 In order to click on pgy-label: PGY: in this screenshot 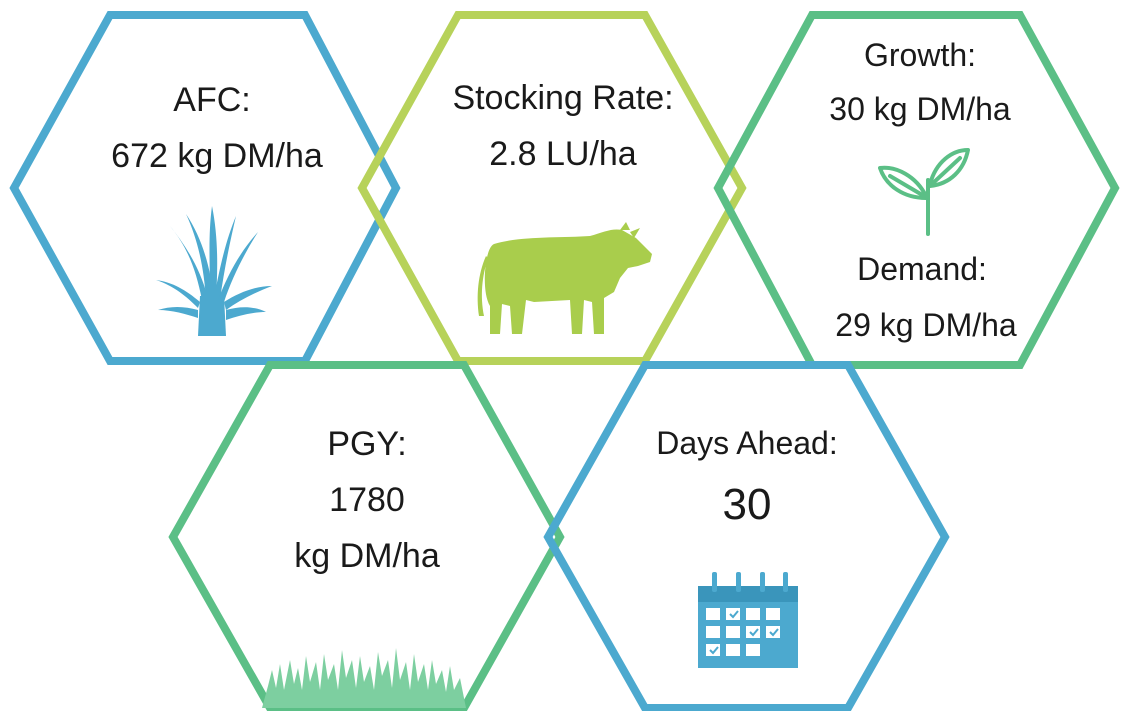, I will do `click(367, 444)`.